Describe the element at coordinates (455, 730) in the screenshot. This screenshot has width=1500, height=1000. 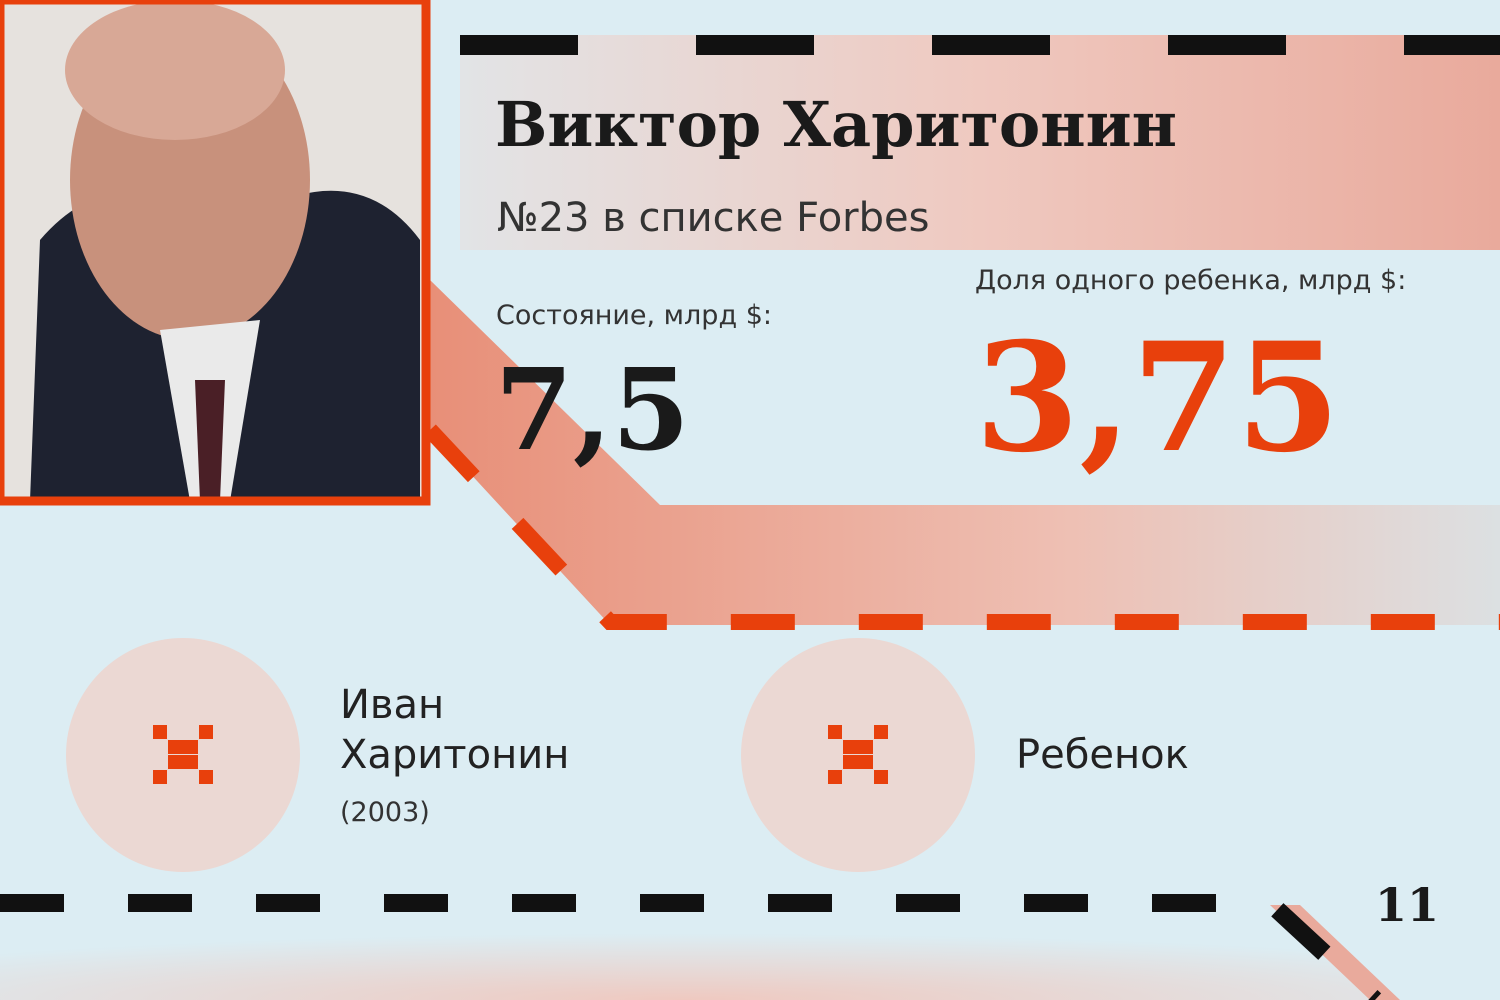
I see `child-1-name: Иван Харитонин` at that location.